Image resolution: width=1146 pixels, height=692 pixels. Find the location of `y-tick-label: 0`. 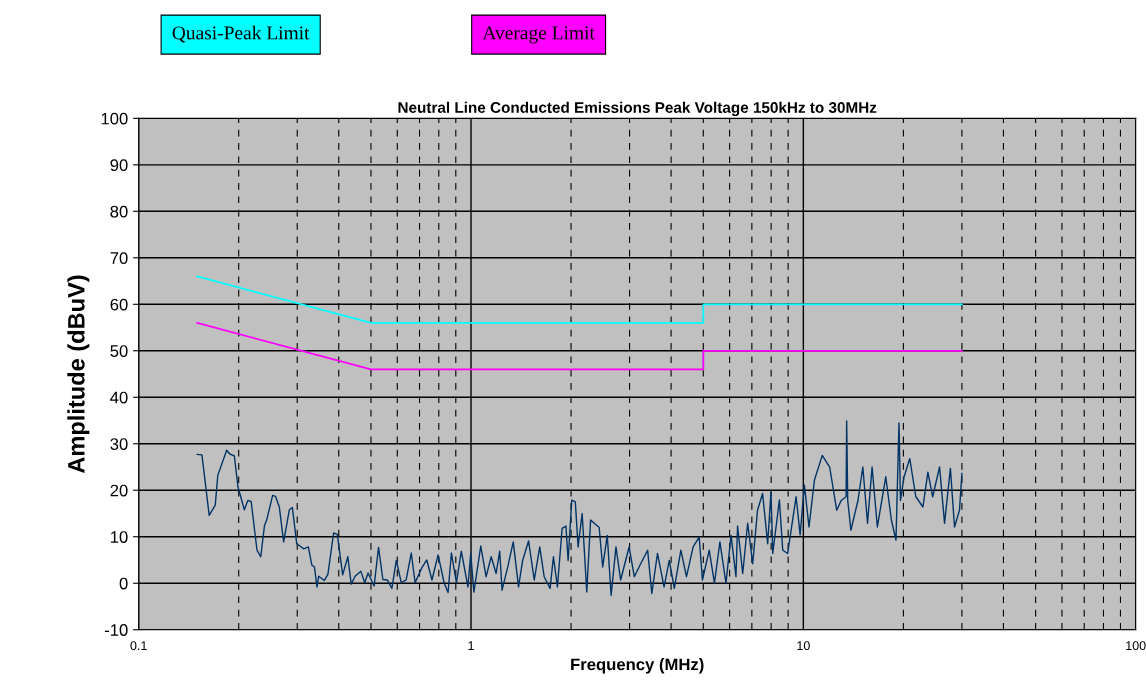

y-tick-label: 0 is located at coordinates (123, 583).